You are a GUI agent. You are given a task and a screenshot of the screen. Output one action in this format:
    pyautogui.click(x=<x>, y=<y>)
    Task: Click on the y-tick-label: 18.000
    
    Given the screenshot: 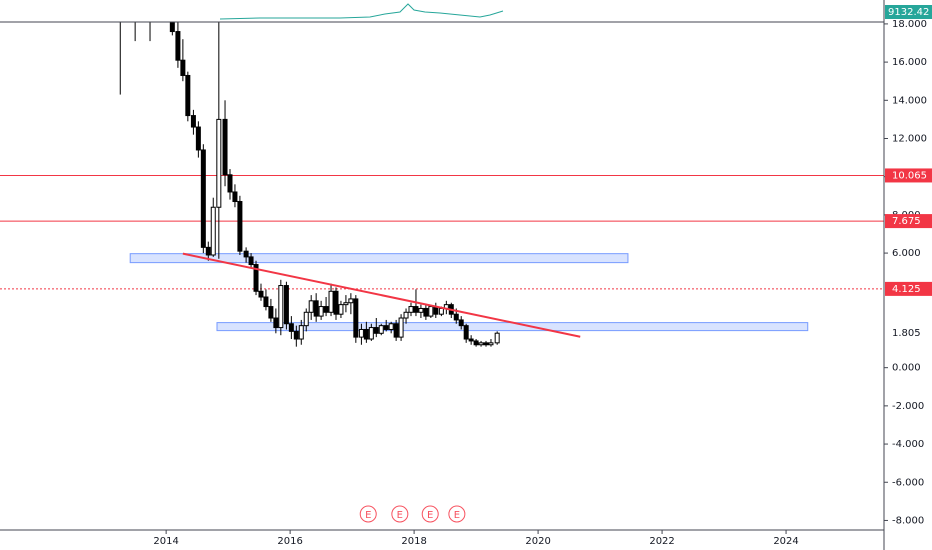 What is the action you would take?
    pyautogui.click(x=909, y=24)
    